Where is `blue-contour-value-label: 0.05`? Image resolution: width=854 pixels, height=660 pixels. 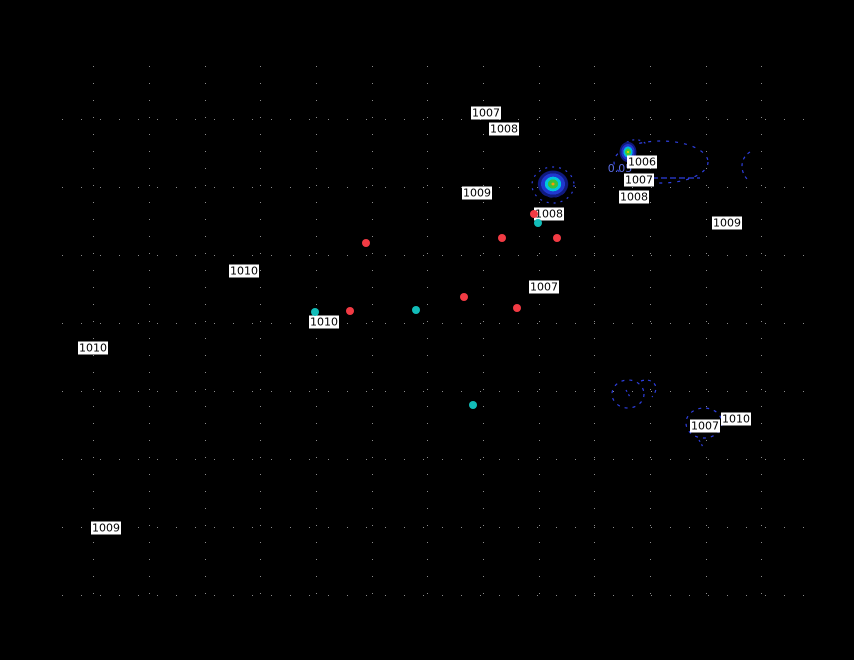
blue-contour-value-label: 0.05 is located at coordinates (620, 168).